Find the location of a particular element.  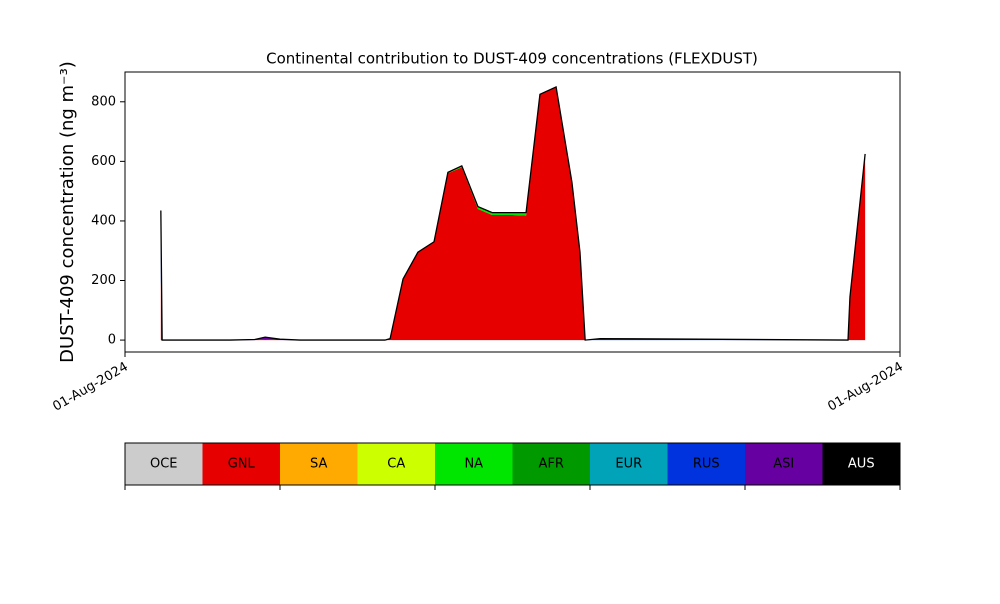

y-tick-label: 600 is located at coordinates (103, 161).